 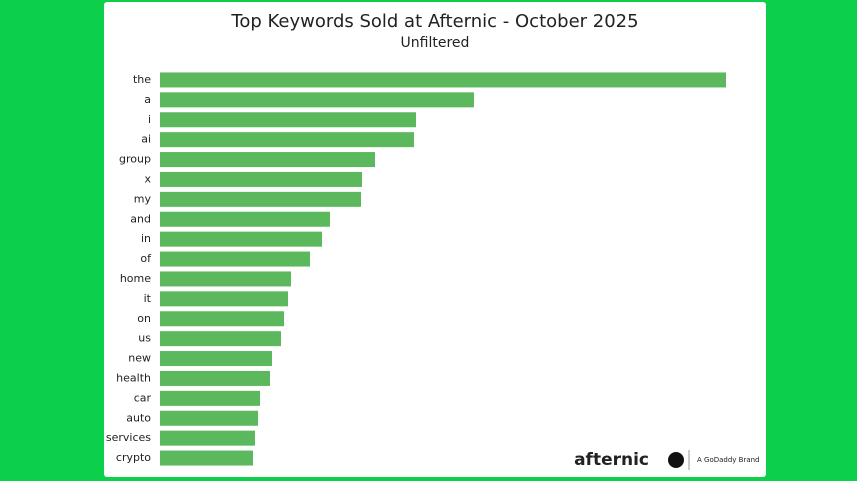 What do you see at coordinates (611, 460) in the screenshot?
I see `logo: afternic` at bounding box center [611, 460].